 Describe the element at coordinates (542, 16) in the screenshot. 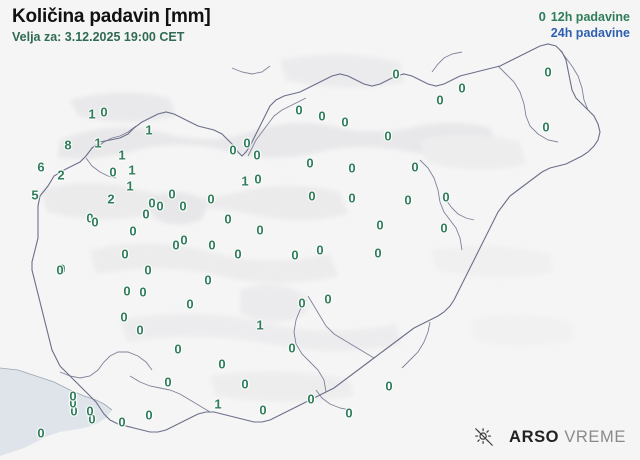

I see `legend-sample-value: 0` at that location.